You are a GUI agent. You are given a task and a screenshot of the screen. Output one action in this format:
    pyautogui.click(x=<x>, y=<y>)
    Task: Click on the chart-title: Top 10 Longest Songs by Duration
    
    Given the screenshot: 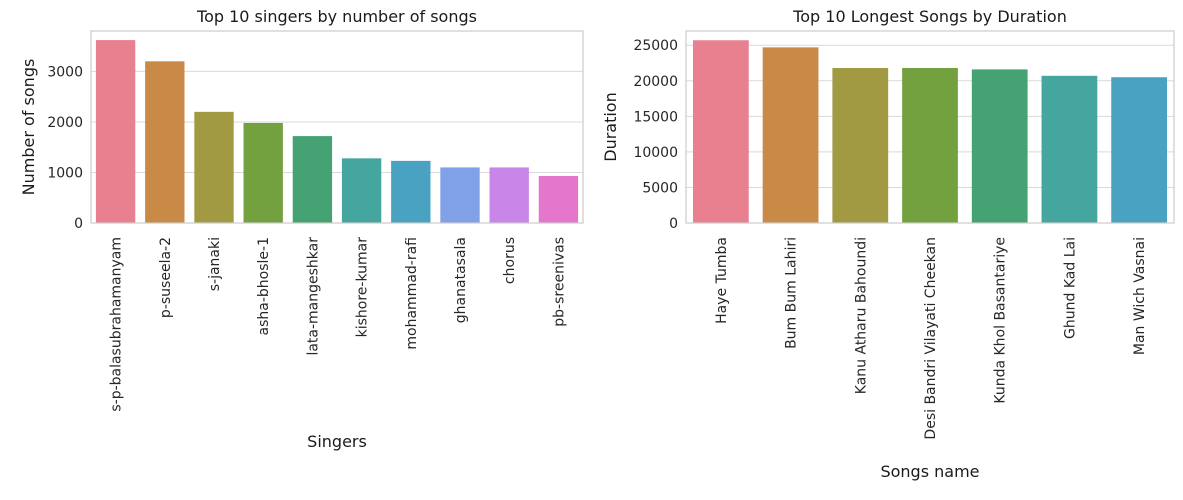 What is the action you would take?
    pyautogui.click(x=929, y=16)
    